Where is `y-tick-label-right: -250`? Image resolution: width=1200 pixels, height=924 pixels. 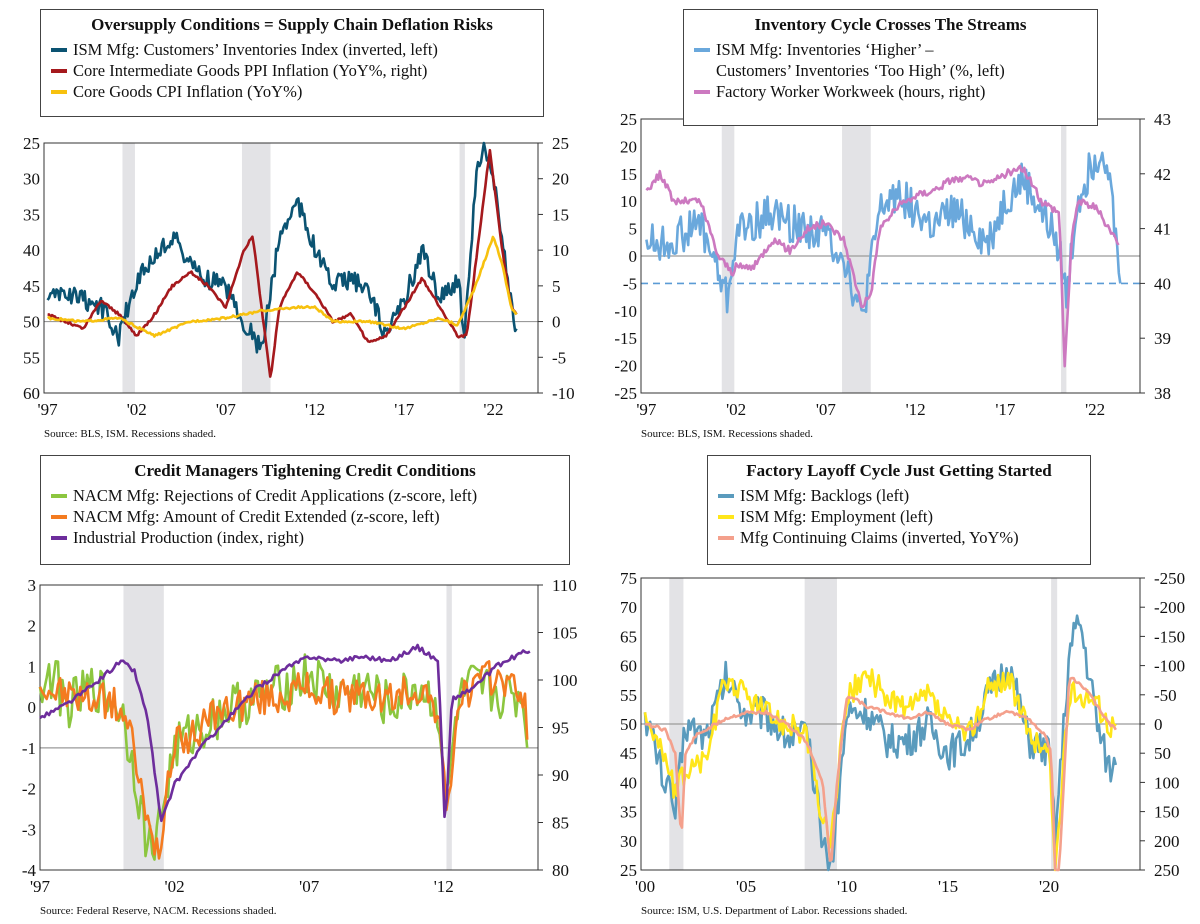
y-tick-label-right: -250 is located at coordinates (1169, 578).